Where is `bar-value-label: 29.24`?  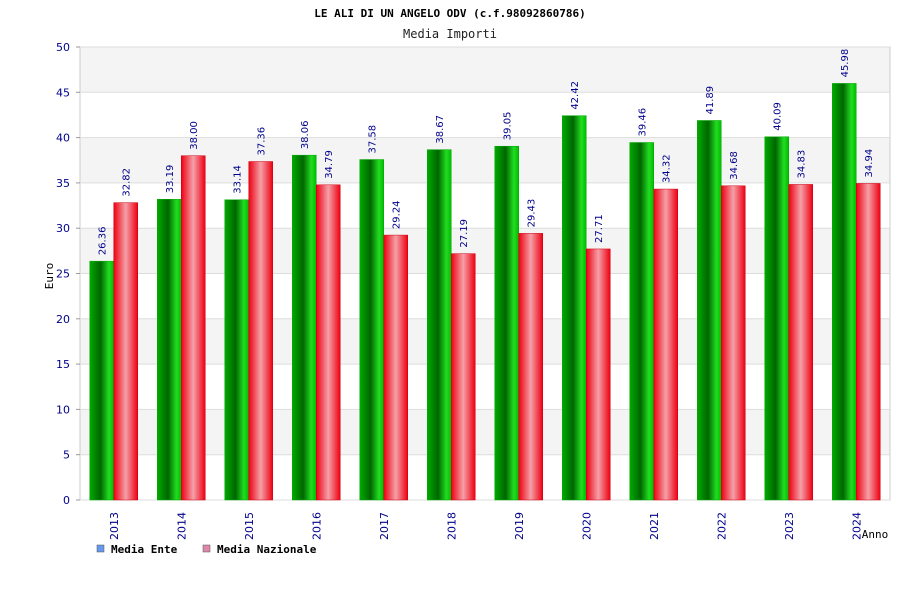
bar-value-label: 29.24 is located at coordinates (397, 214).